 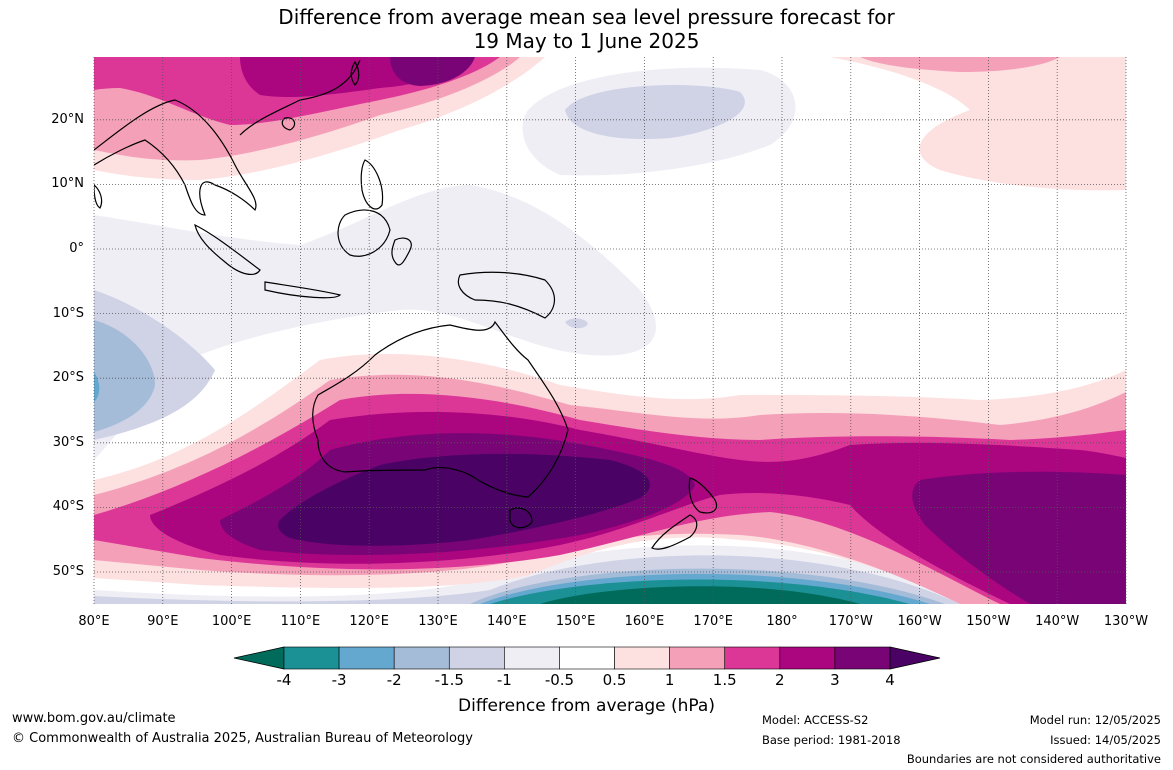 What do you see at coordinates (850, 621) in the screenshot?
I see `longitude-label: 170°W` at bounding box center [850, 621].